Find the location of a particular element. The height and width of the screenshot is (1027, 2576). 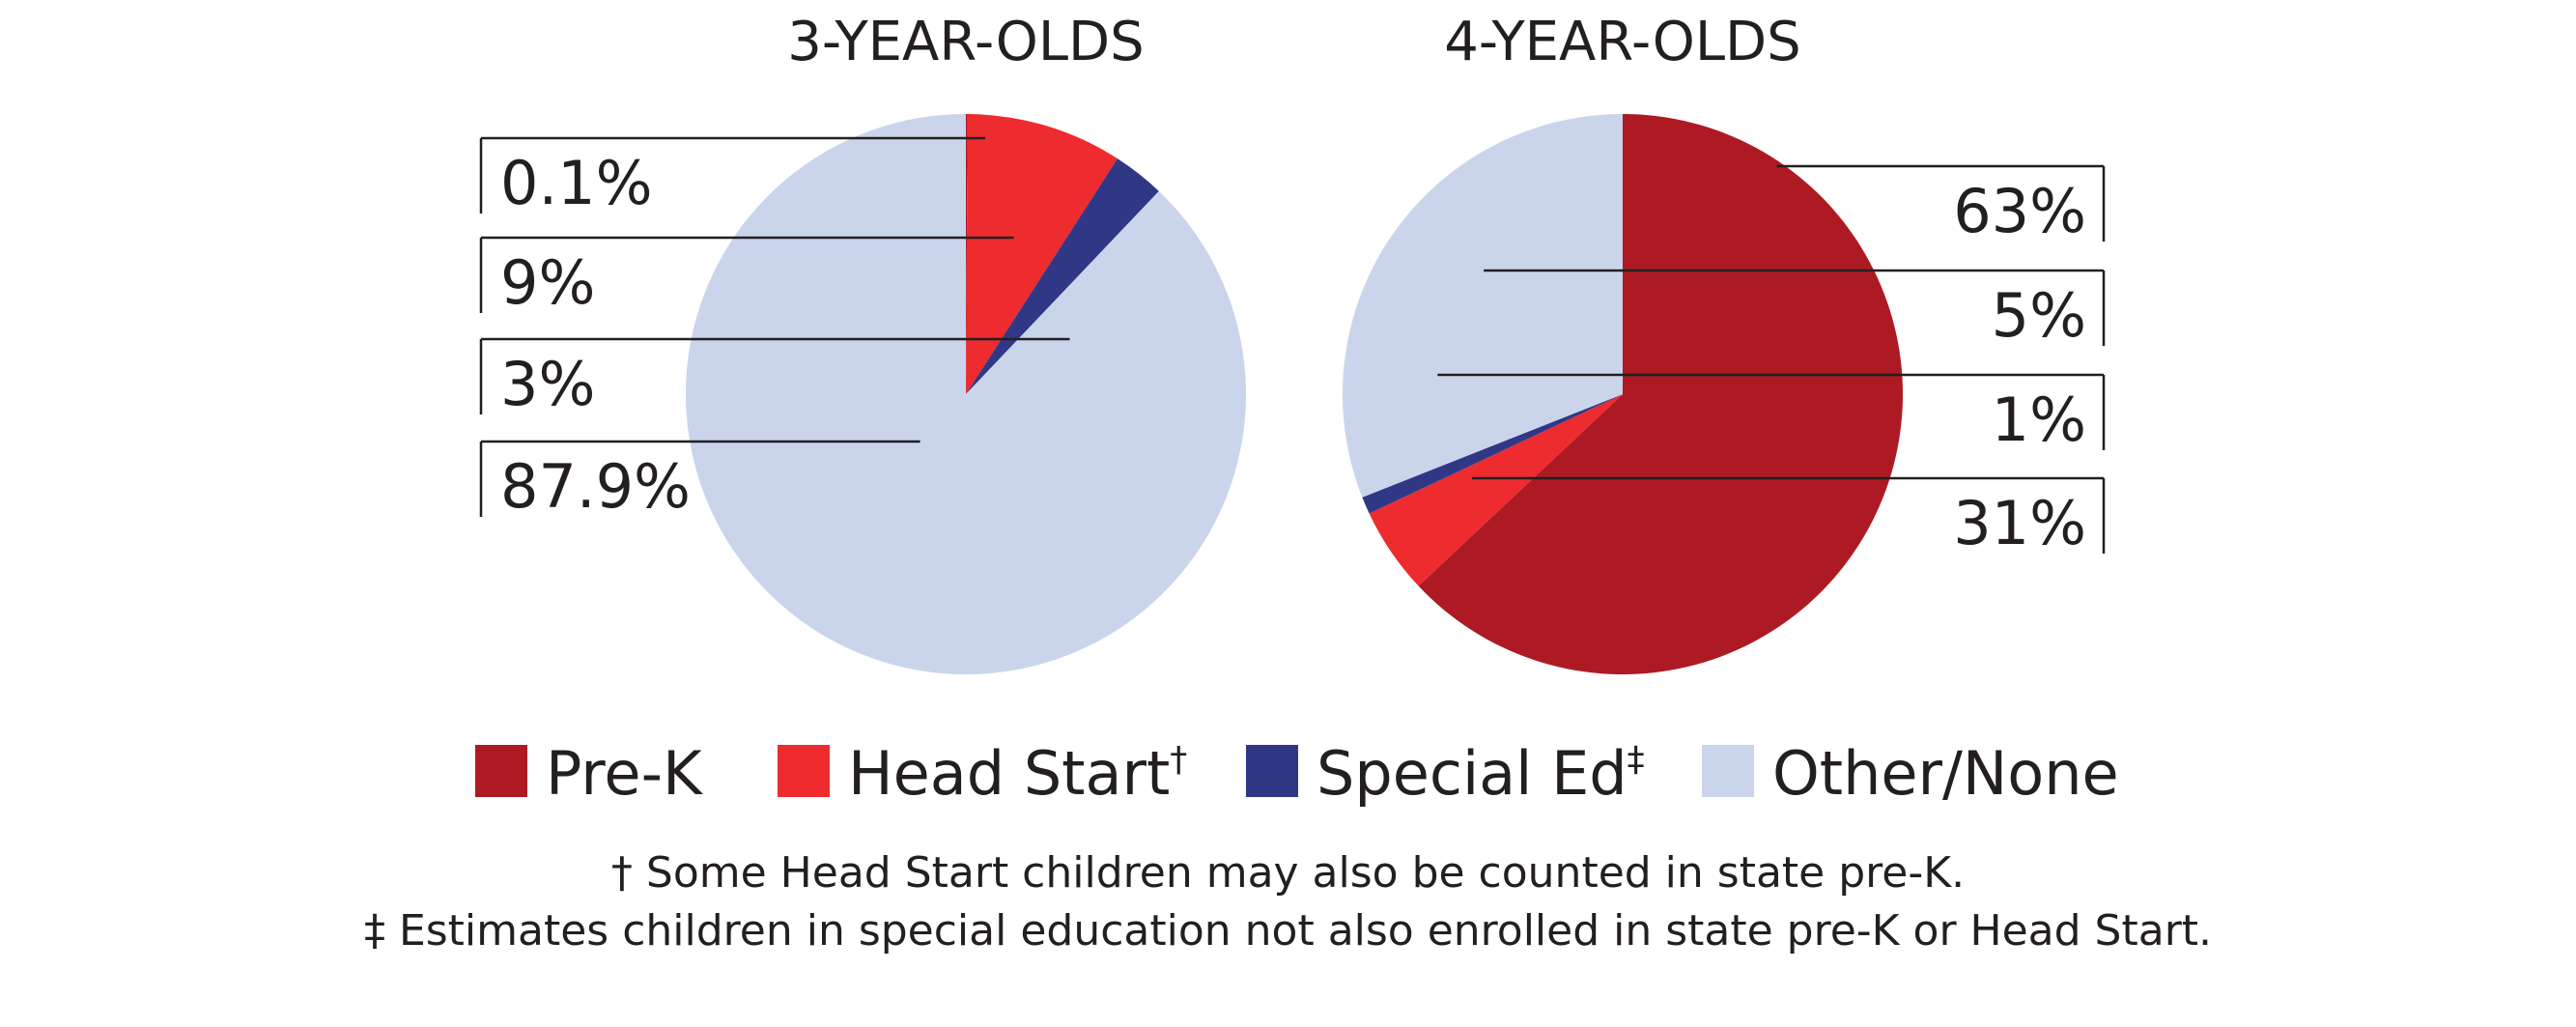

legend-label-other-none: Other/None is located at coordinates (1945, 773).